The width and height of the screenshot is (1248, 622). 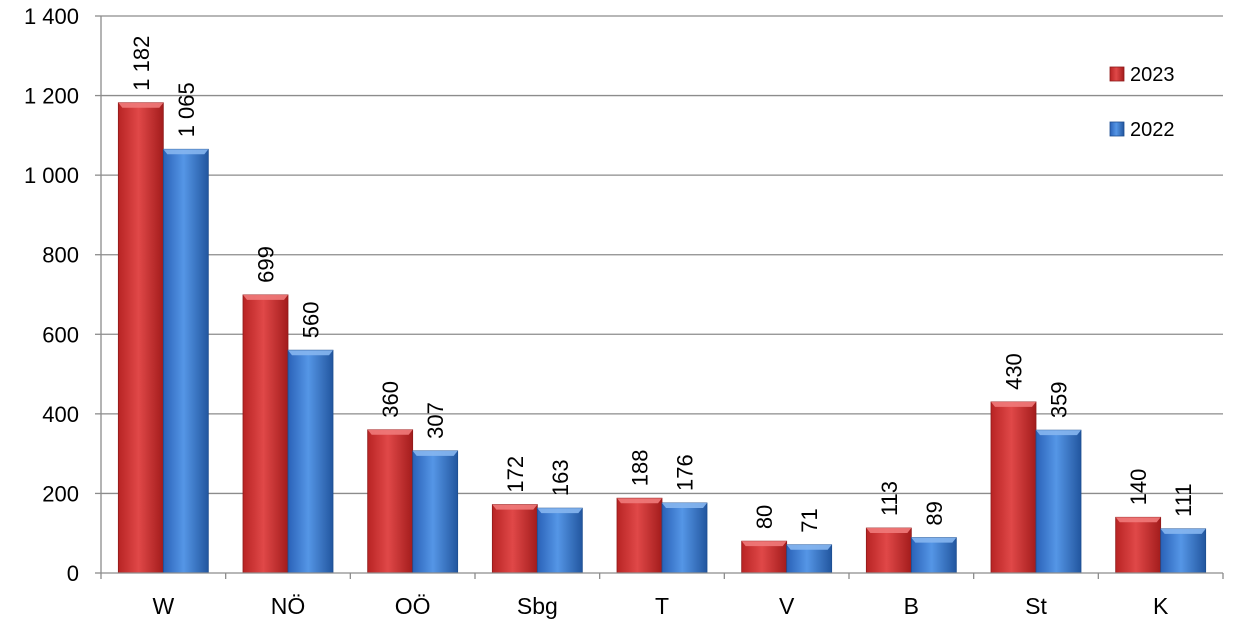 I want to click on data-label-2022-NÖ: 560, so click(x=311, y=319).